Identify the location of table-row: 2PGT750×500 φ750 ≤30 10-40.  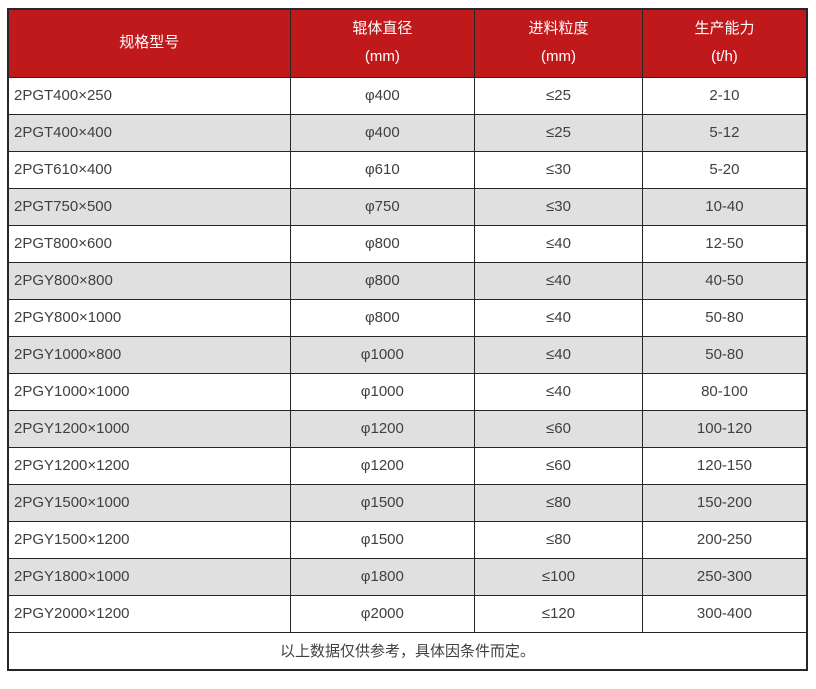
(407, 206).